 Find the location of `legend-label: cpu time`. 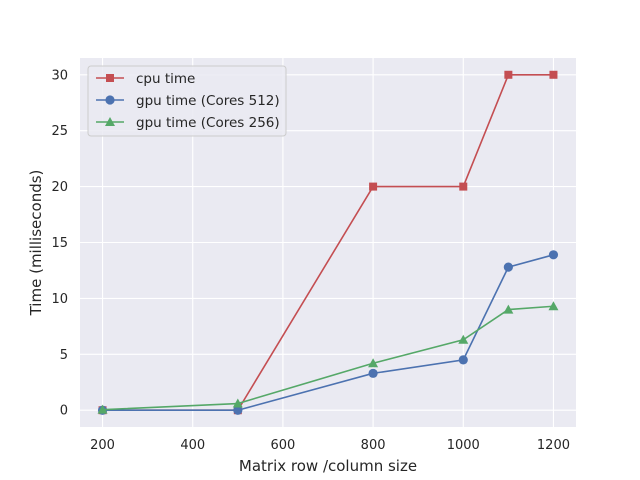

legend-label: cpu time is located at coordinates (165, 79).